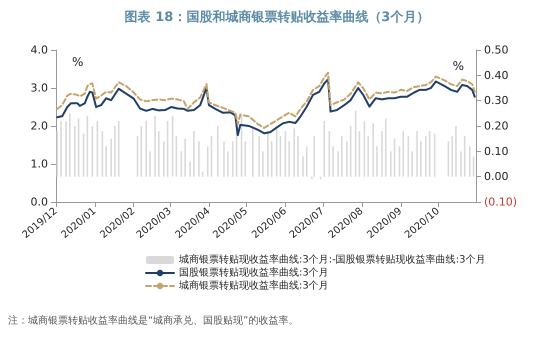 The height and width of the screenshot is (344, 554). What do you see at coordinates (39, 164) in the screenshot?
I see `y-tick-label: 1.0` at bounding box center [39, 164].